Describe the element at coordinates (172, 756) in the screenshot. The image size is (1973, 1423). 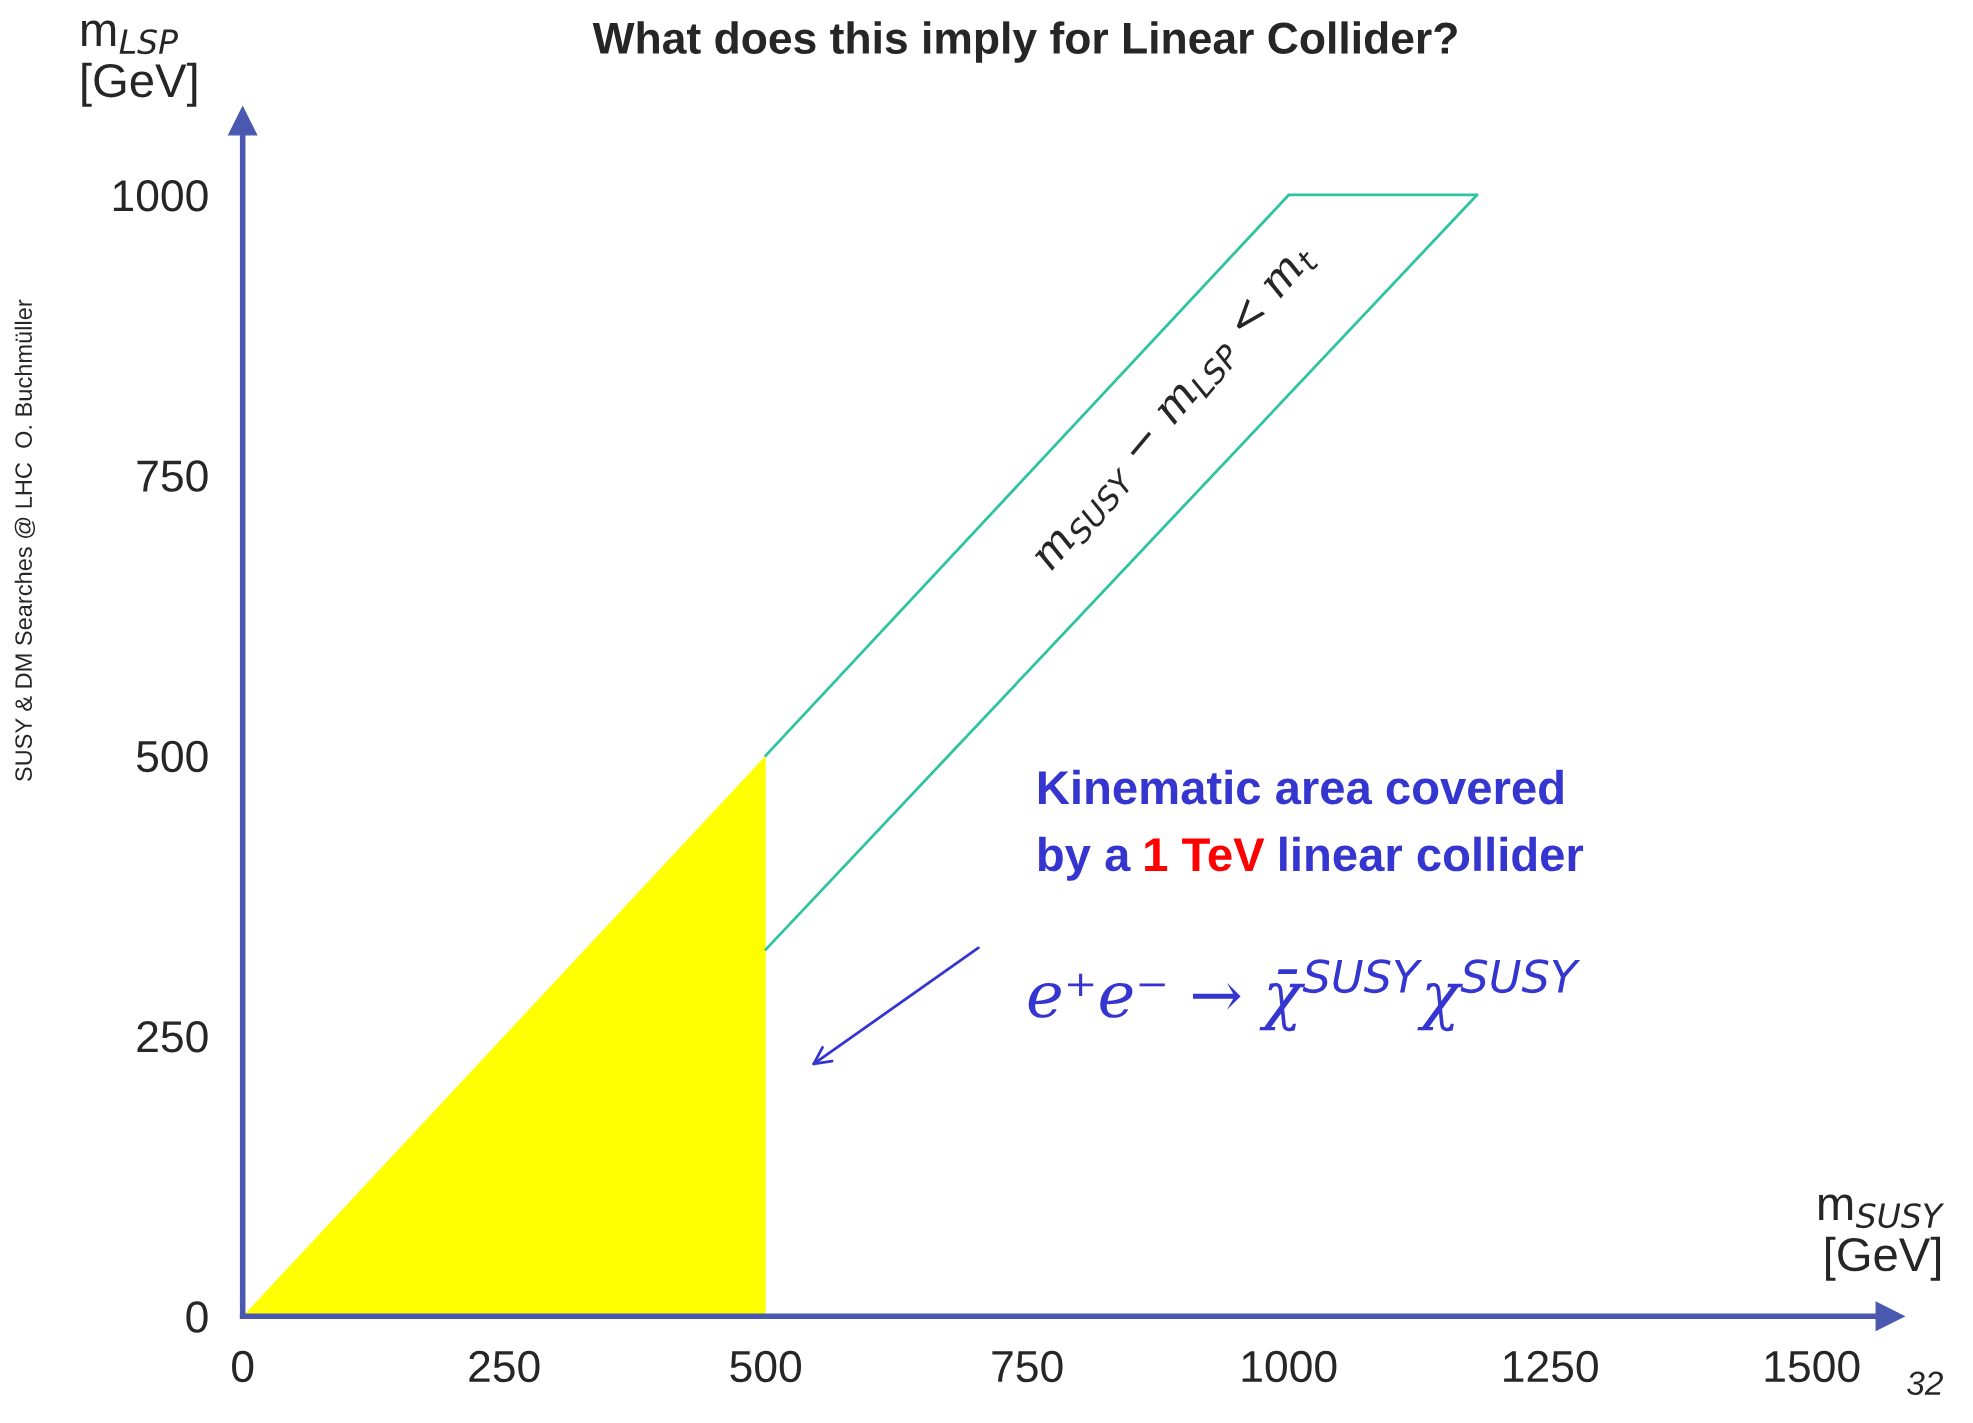
I see `y-tick-label: 500` at that location.